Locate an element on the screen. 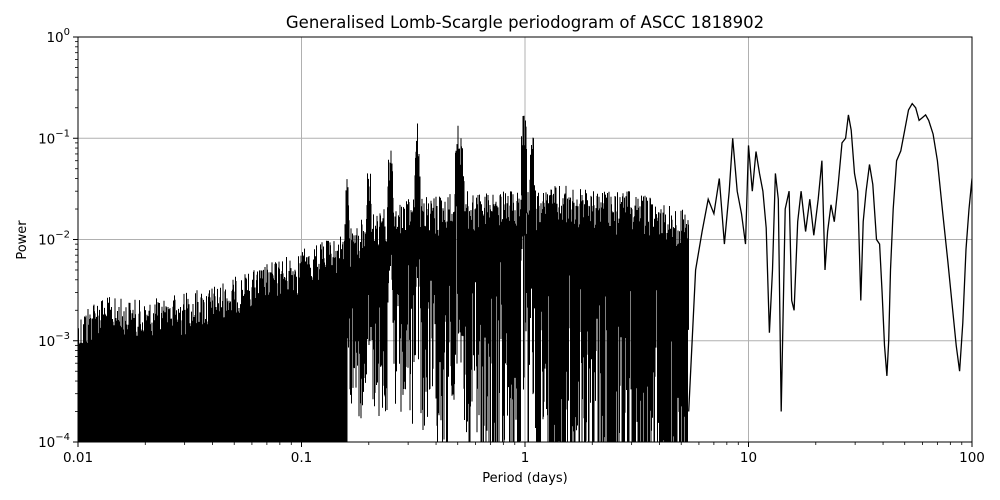  y-tick-label: 10⁻² is located at coordinates (54, 239).